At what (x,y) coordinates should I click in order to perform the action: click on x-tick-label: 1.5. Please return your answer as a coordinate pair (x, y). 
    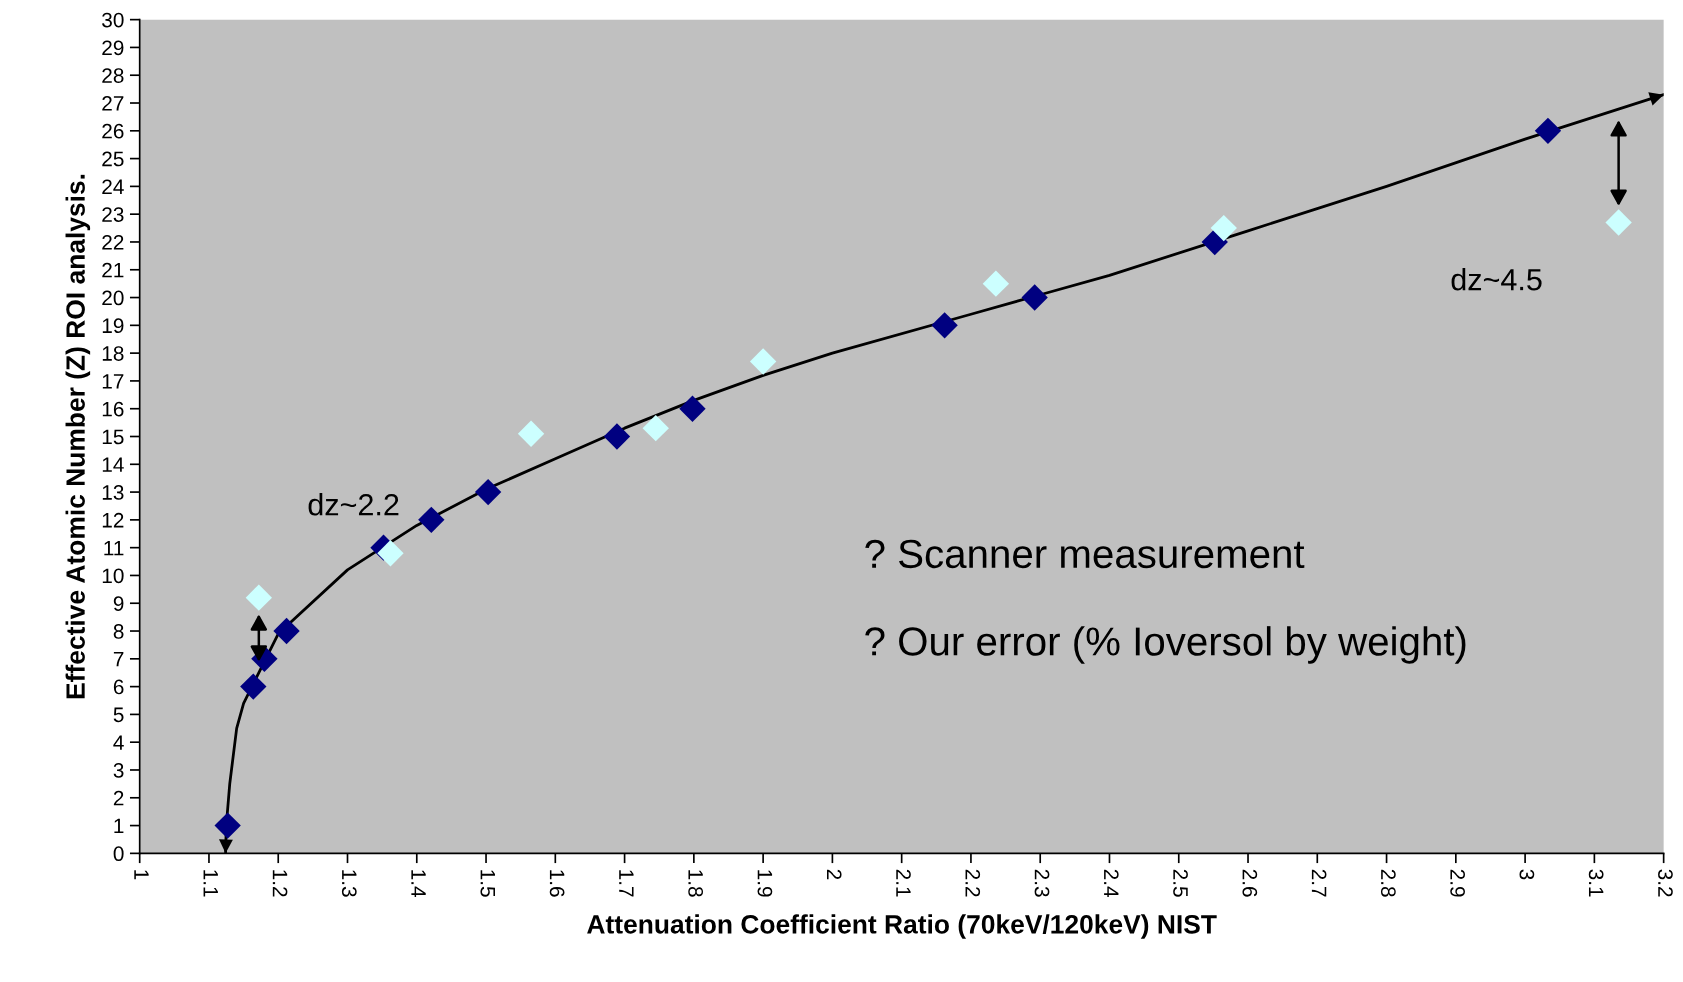
    Looking at the image, I should click on (487, 883).